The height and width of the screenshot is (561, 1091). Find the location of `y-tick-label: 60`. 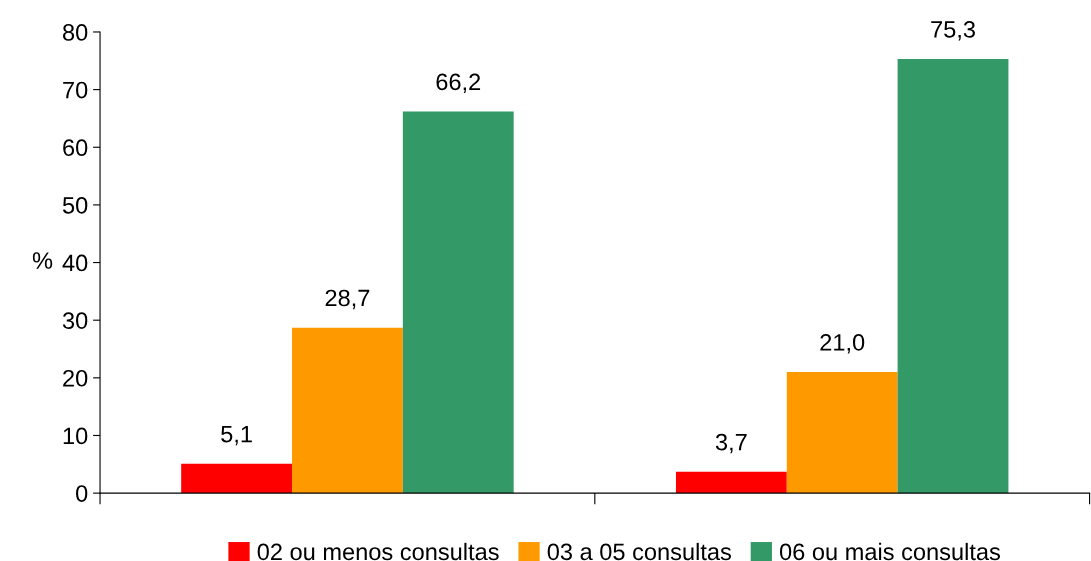

y-tick-label: 60 is located at coordinates (75, 148).